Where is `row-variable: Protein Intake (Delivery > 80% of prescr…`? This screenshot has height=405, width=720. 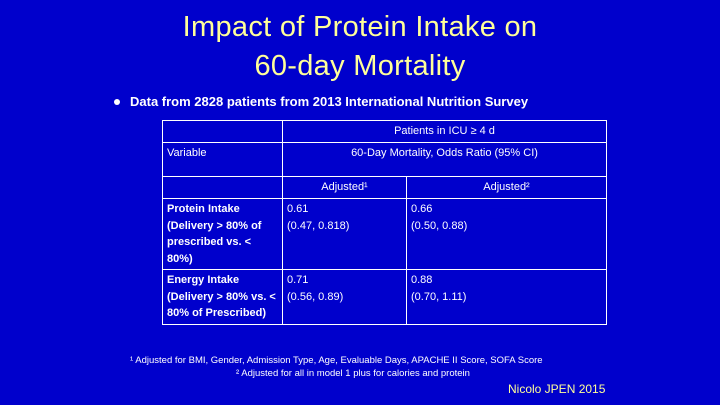 row-variable: Protein Intake (Delivery > 80% of prescr… is located at coordinates (222, 234).